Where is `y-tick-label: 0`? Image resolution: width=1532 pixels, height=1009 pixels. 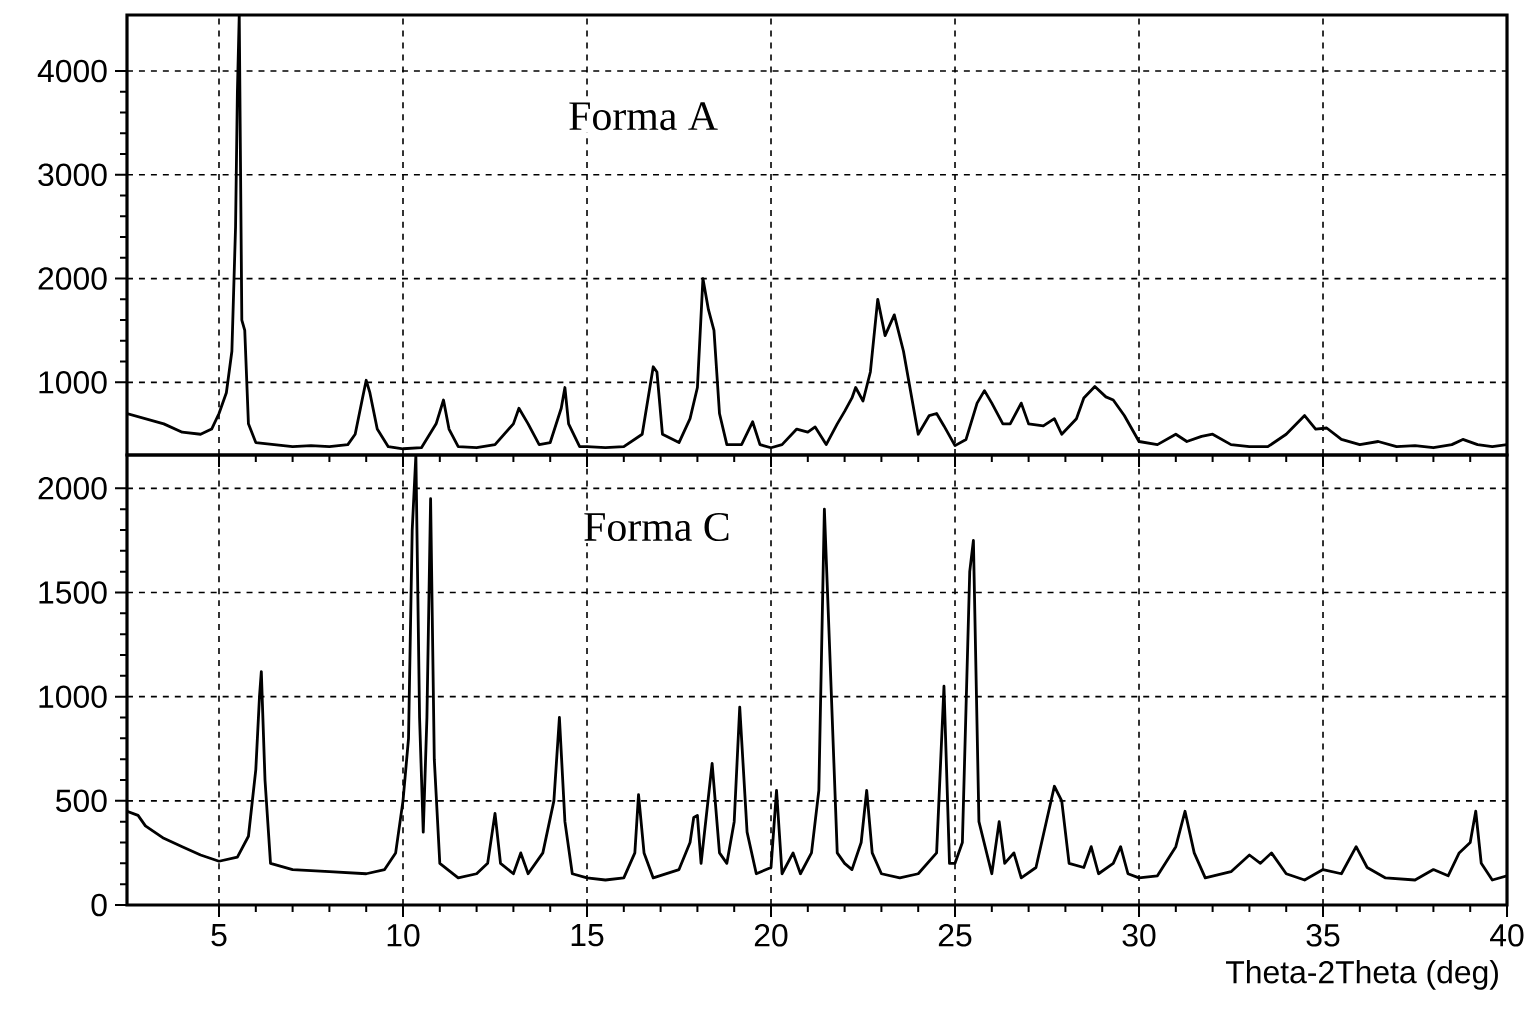 y-tick-label: 0 is located at coordinates (99, 905).